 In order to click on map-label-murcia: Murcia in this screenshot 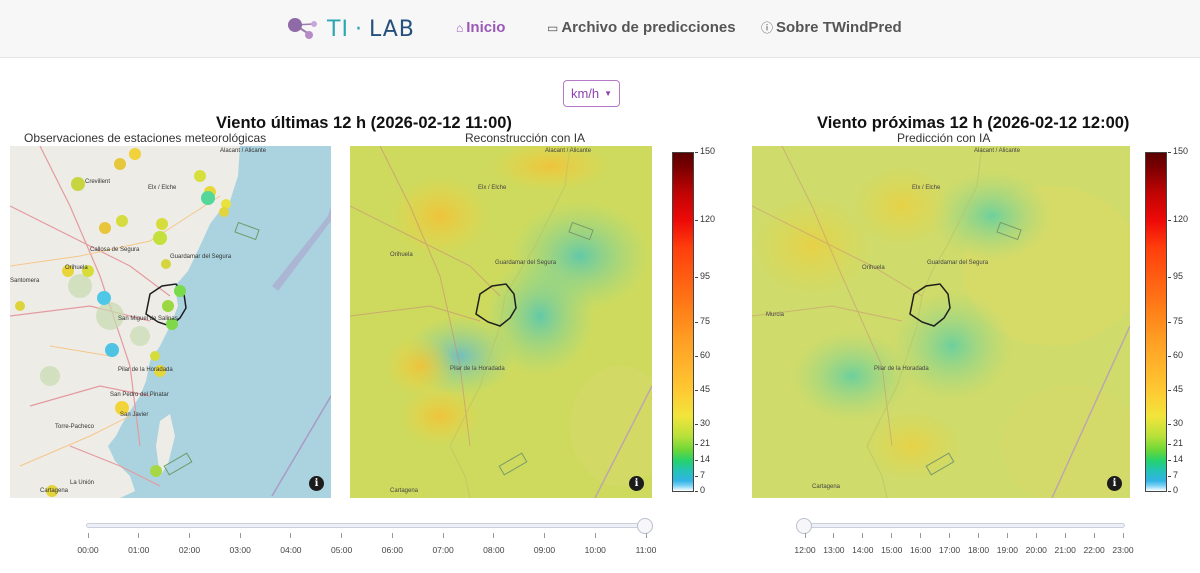, I will do `click(775, 315)`.